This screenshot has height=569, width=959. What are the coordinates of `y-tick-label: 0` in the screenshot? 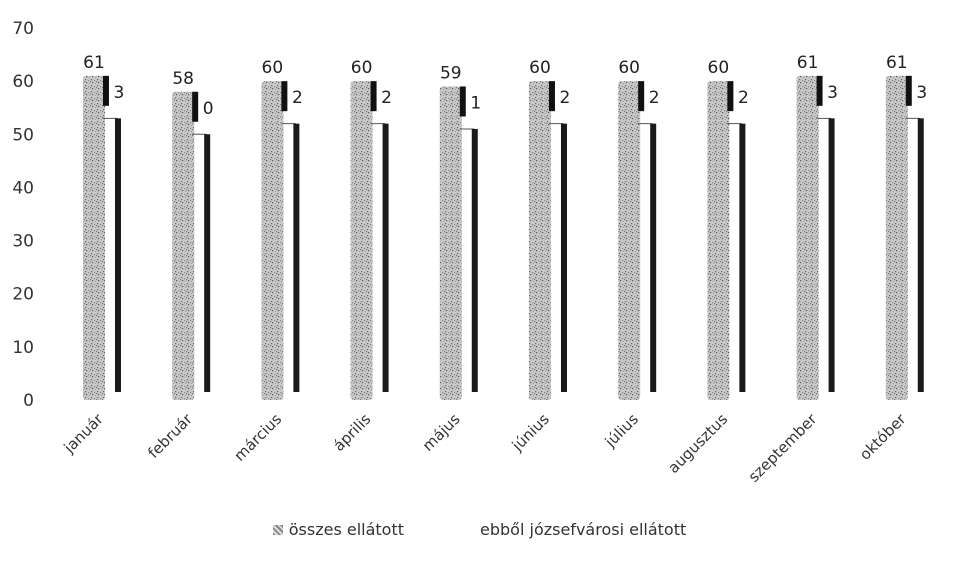 It's located at (28, 401).